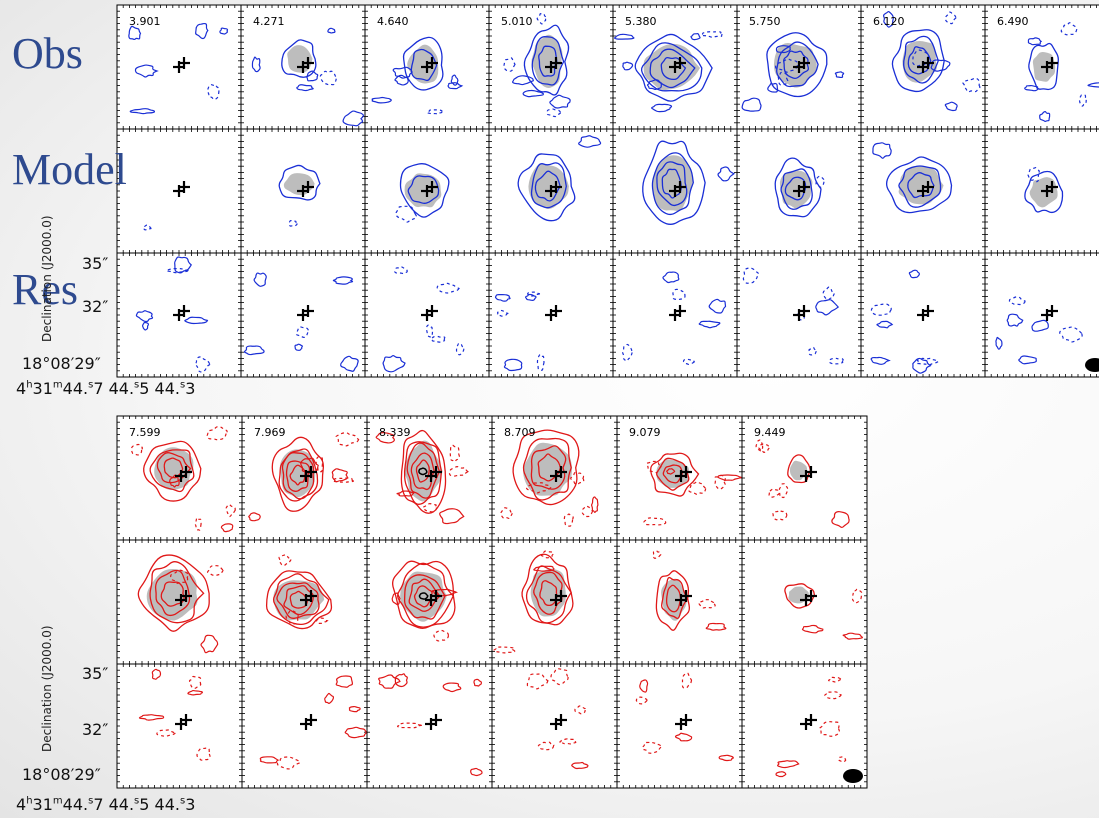 The height and width of the screenshot is (818, 1099). Describe the element at coordinates (95, 673) in the screenshot. I see `dec-tick-35-bottom: 35″` at that location.